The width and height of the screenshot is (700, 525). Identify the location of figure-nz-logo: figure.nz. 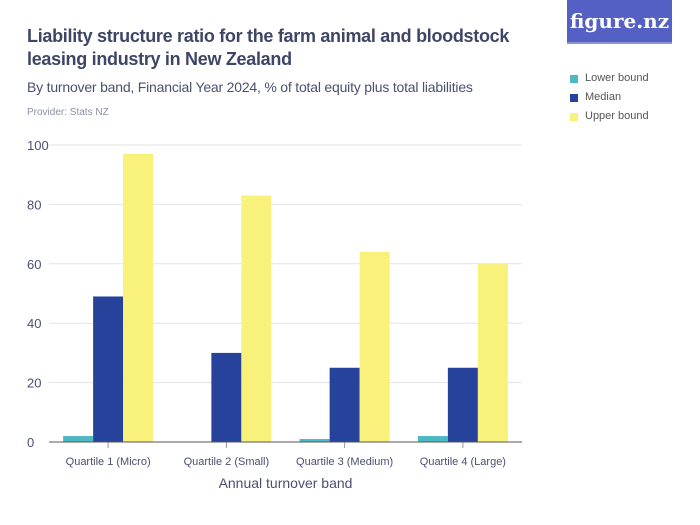
(619, 22).